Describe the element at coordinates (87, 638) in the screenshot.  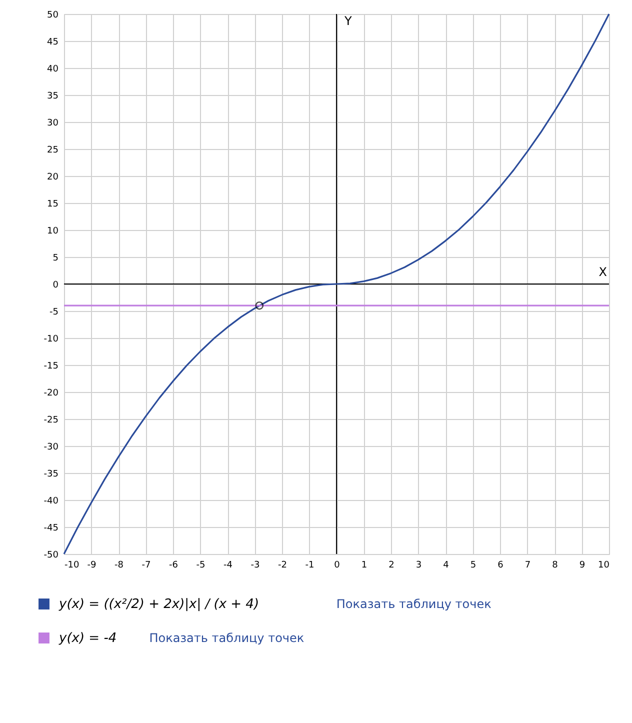
I see `legend-label: y(x) = -4` at that location.